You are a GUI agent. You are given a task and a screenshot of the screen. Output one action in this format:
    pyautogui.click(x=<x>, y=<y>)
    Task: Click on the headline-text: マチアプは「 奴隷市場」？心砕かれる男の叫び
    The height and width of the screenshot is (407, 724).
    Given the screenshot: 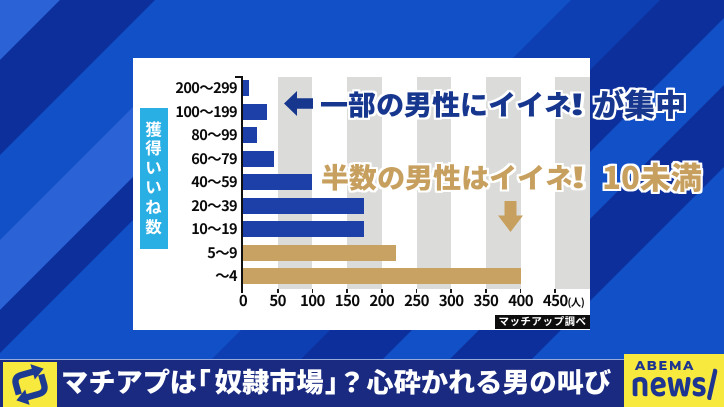 What is the action you would take?
    pyautogui.click(x=336, y=379)
    